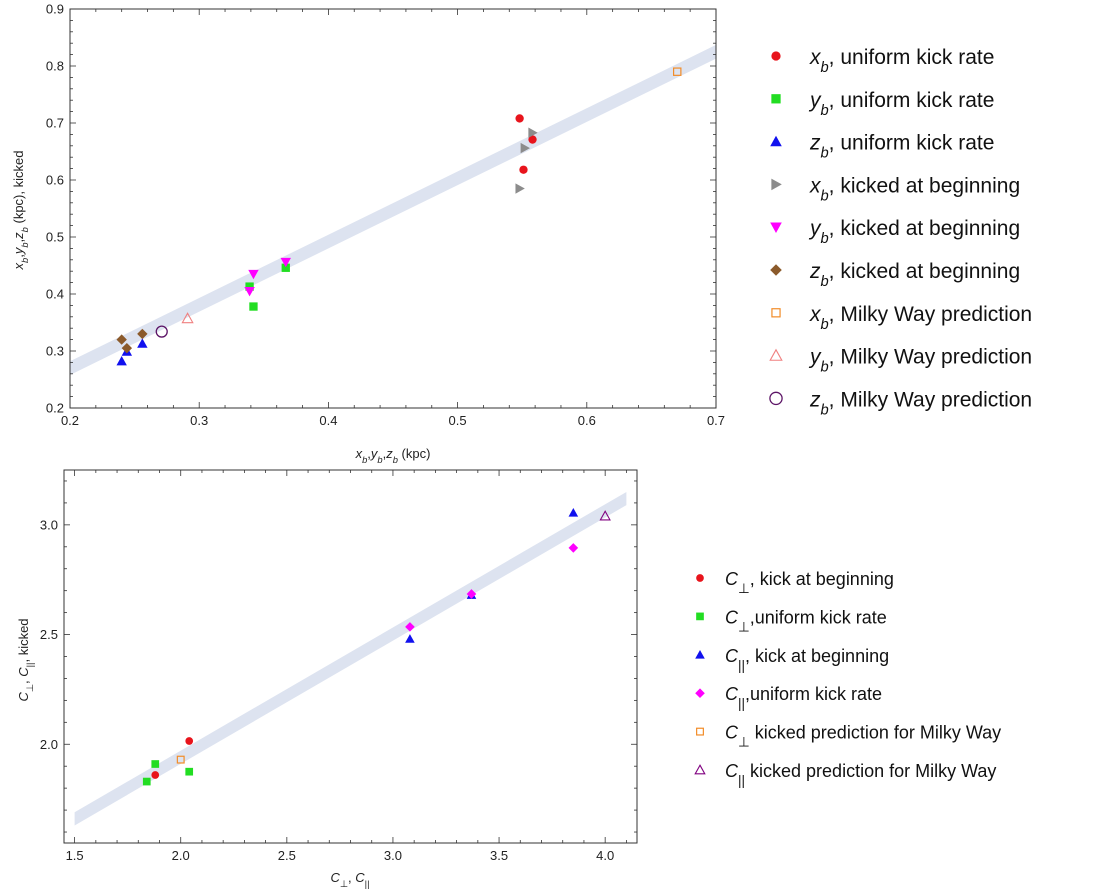  Describe the element at coordinates (49, 744) in the screenshot. I see `y-tick-label: 2.0` at that location.